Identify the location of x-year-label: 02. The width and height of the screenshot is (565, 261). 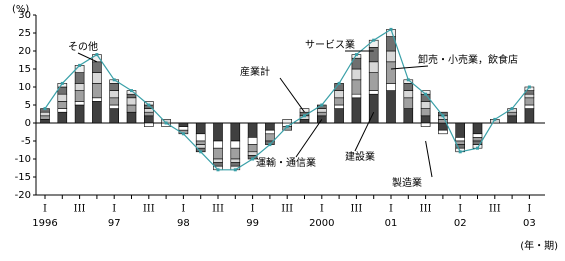
(460, 223).